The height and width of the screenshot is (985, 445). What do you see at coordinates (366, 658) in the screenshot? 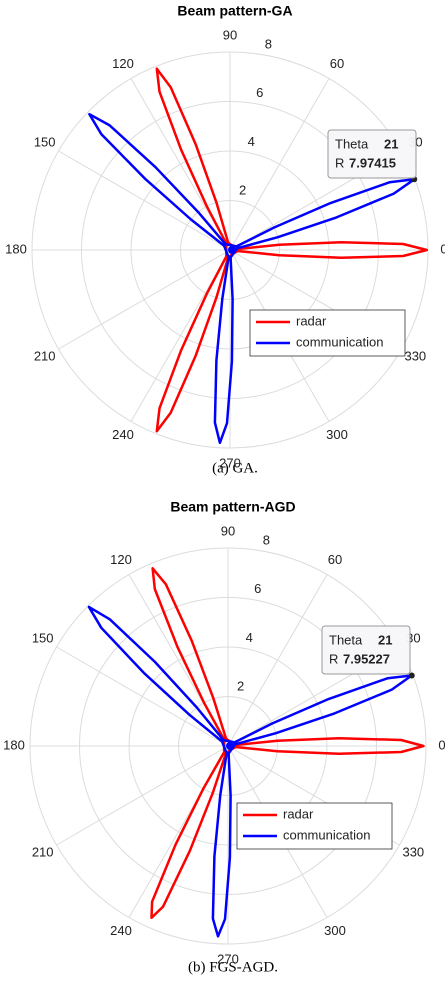
I see `datatip-r: 7.95227` at bounding box center [366, 658].